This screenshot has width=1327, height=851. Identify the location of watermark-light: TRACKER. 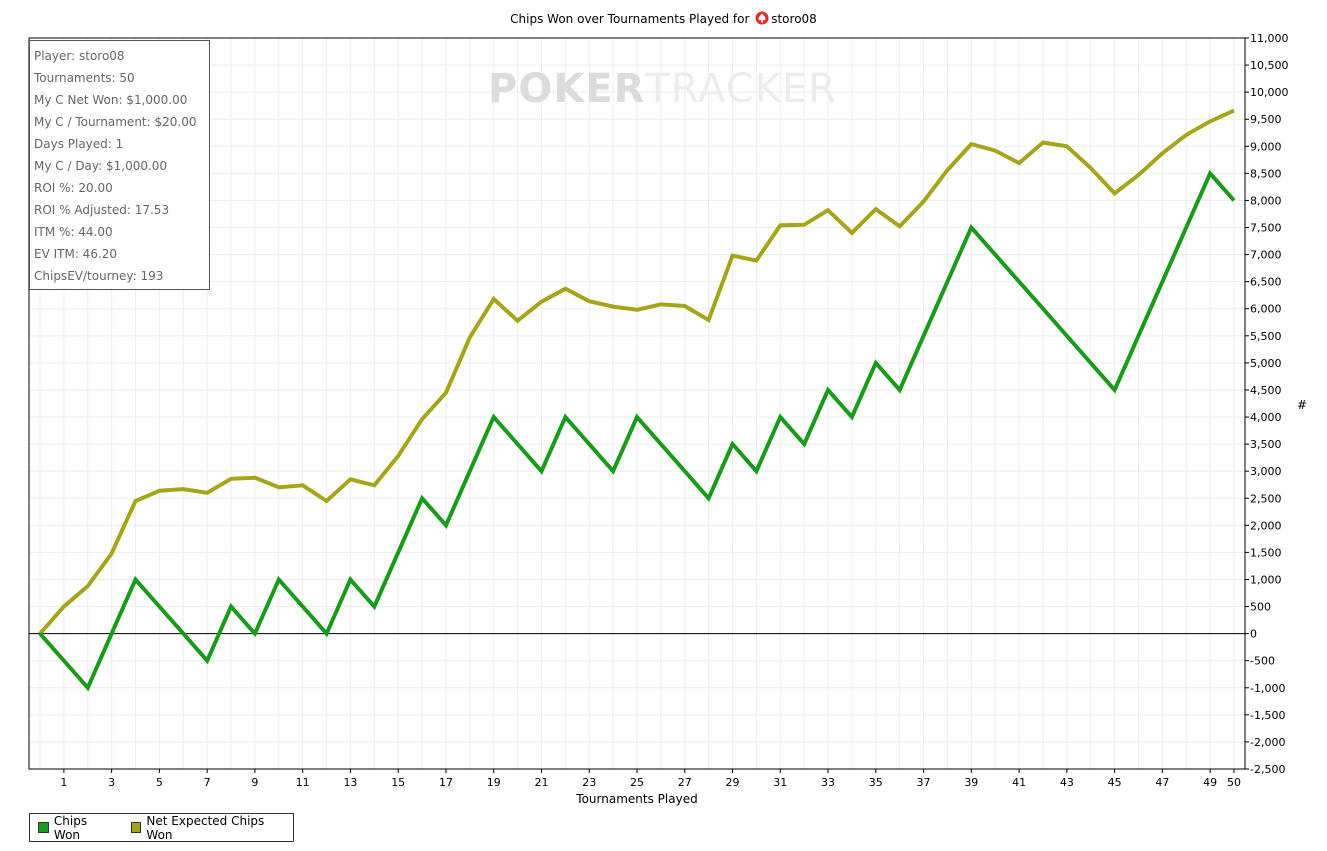
(741, 89).